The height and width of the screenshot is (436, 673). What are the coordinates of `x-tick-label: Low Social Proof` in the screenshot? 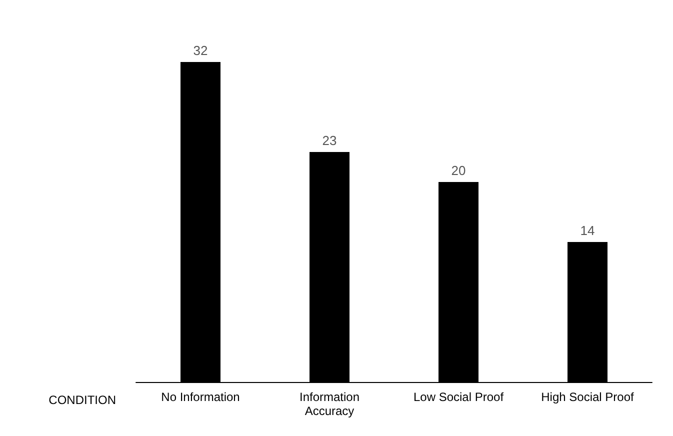 It's located at (458, 397).